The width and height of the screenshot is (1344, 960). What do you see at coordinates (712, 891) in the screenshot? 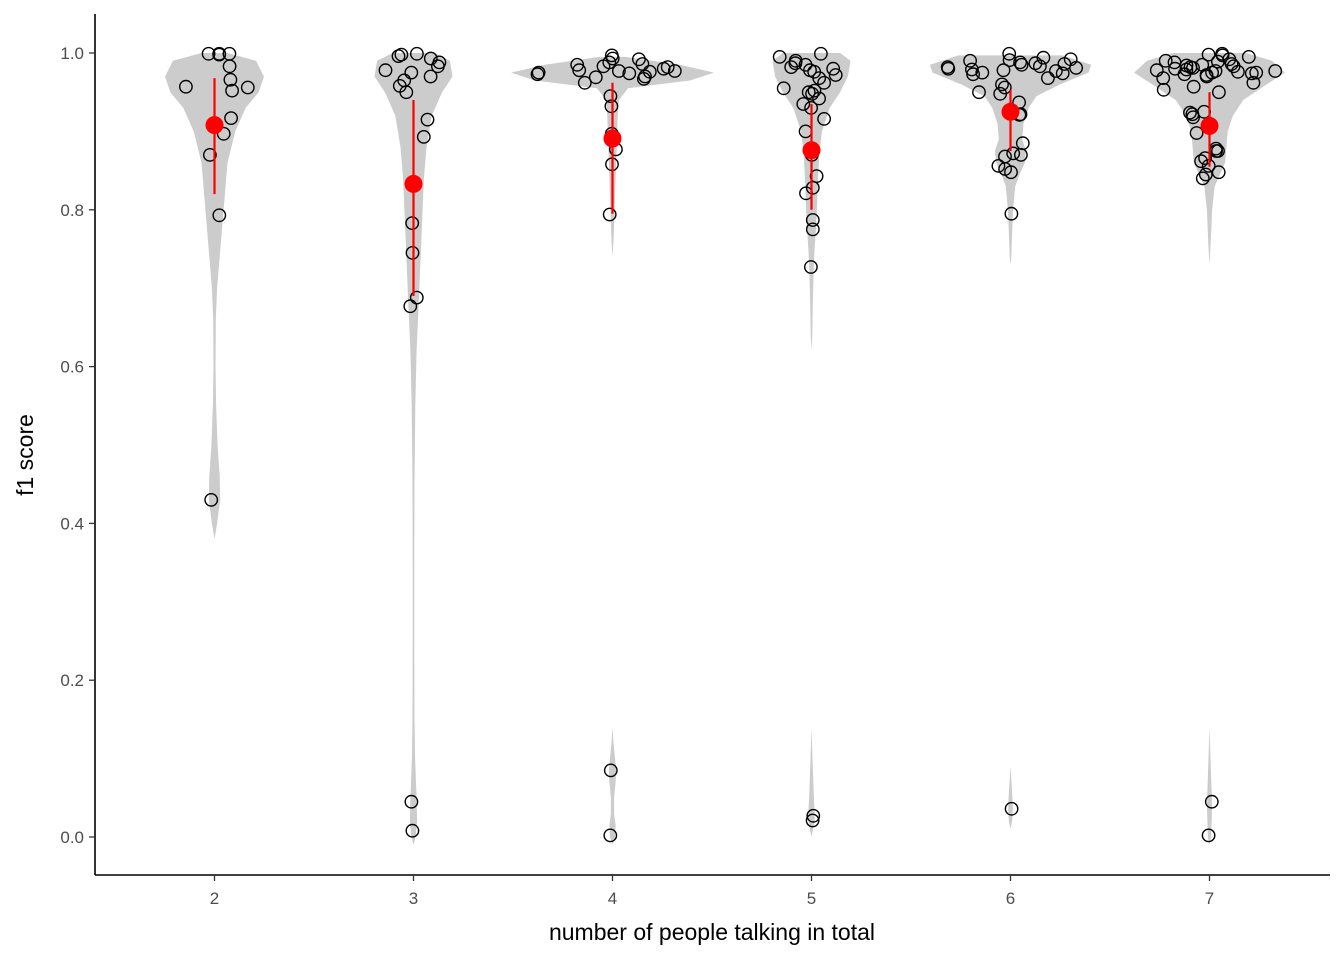
I see `x-axis-ticks: 2 3 4 5 6 7` at bounding box center [712, 891].